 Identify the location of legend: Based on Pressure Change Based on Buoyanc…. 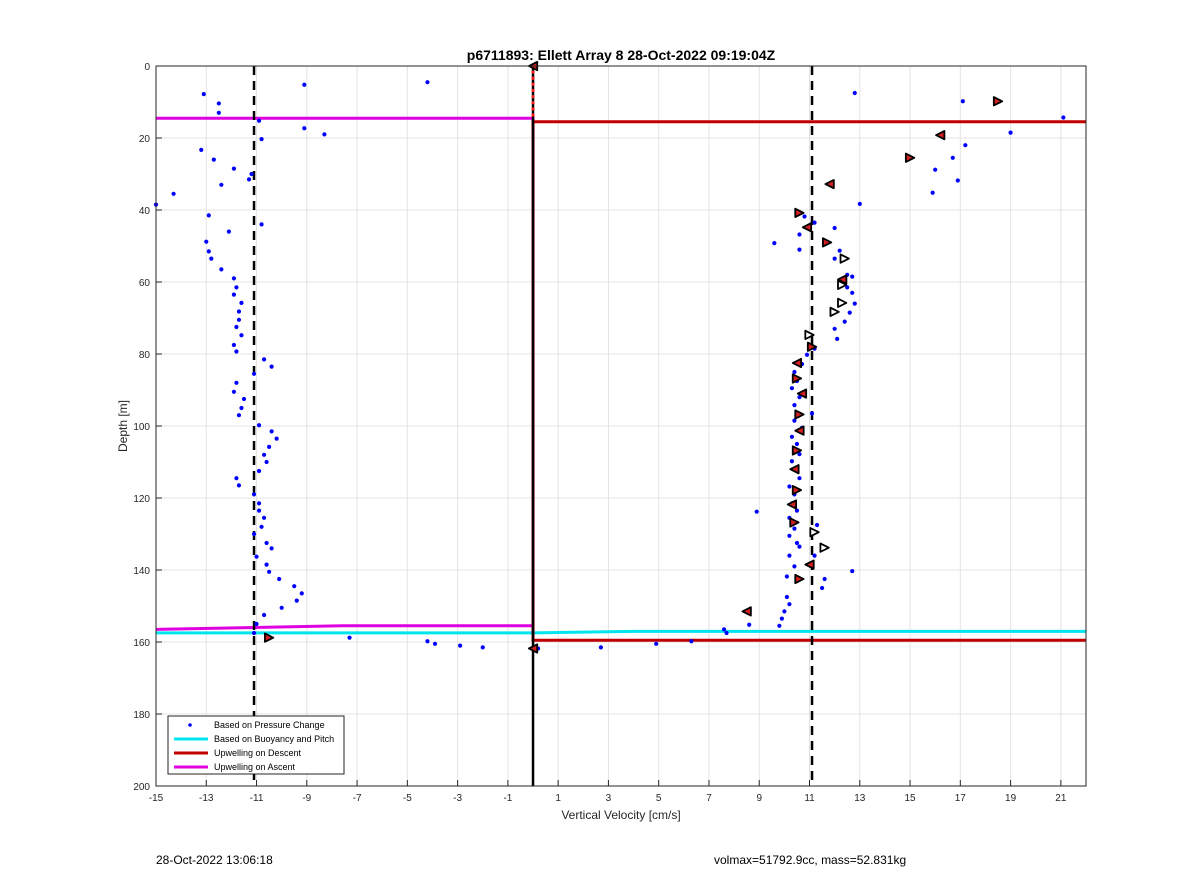
(256, 745).